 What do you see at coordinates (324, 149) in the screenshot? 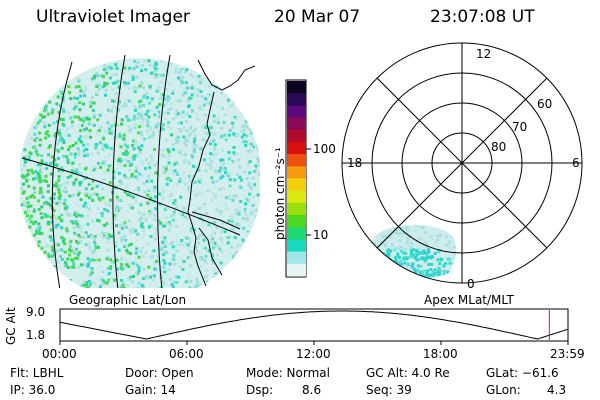
I see `colorbar-tick-100: 100` at bounding box center [324, 149].